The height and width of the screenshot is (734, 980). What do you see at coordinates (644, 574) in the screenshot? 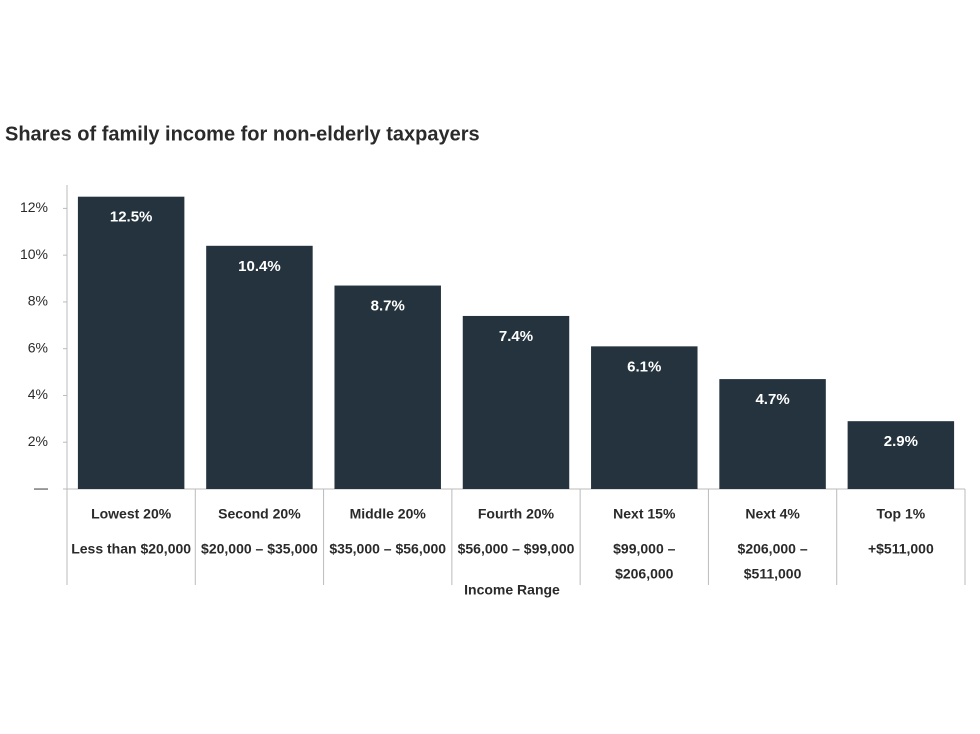
I see `x-range-label: $206,000` at bounding box center [644, 574].